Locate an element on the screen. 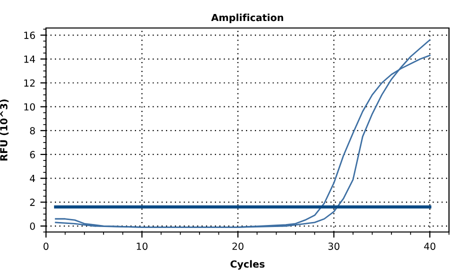 The image size is (464, 276). y-tick-label: 12 is located at coordinates (29, 83).